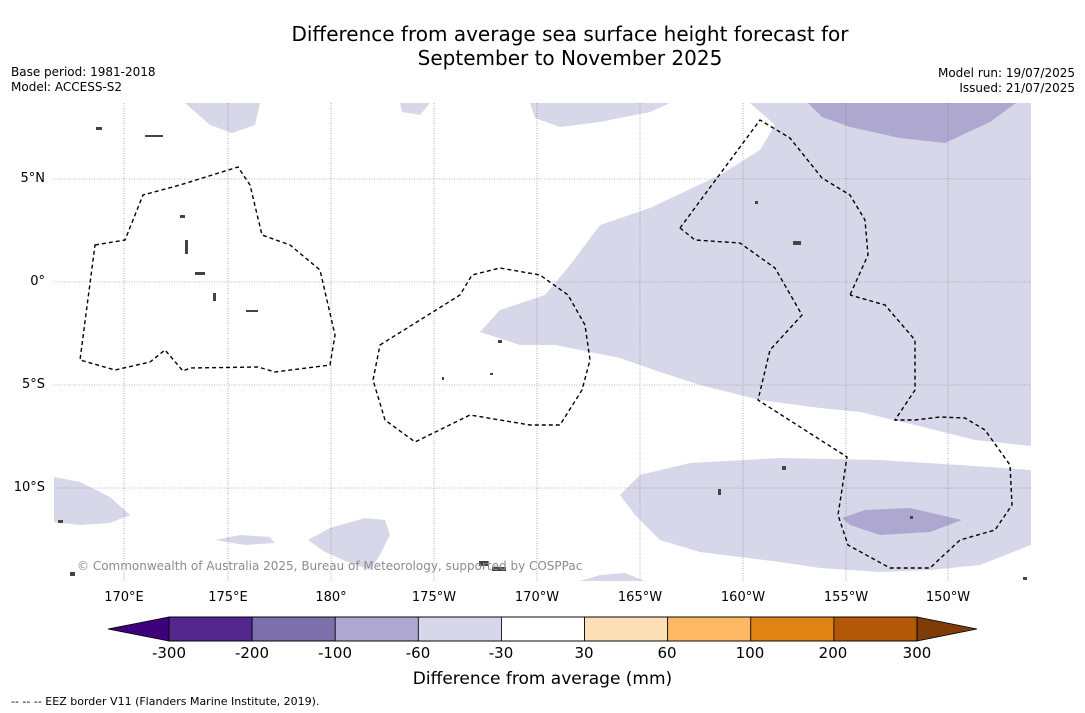 The height and width of the screenshot is (713, 1085). Describe the element at coordinates (434, 597) in the screenshot. I see `lon-label-175w: 175°W` at that location.